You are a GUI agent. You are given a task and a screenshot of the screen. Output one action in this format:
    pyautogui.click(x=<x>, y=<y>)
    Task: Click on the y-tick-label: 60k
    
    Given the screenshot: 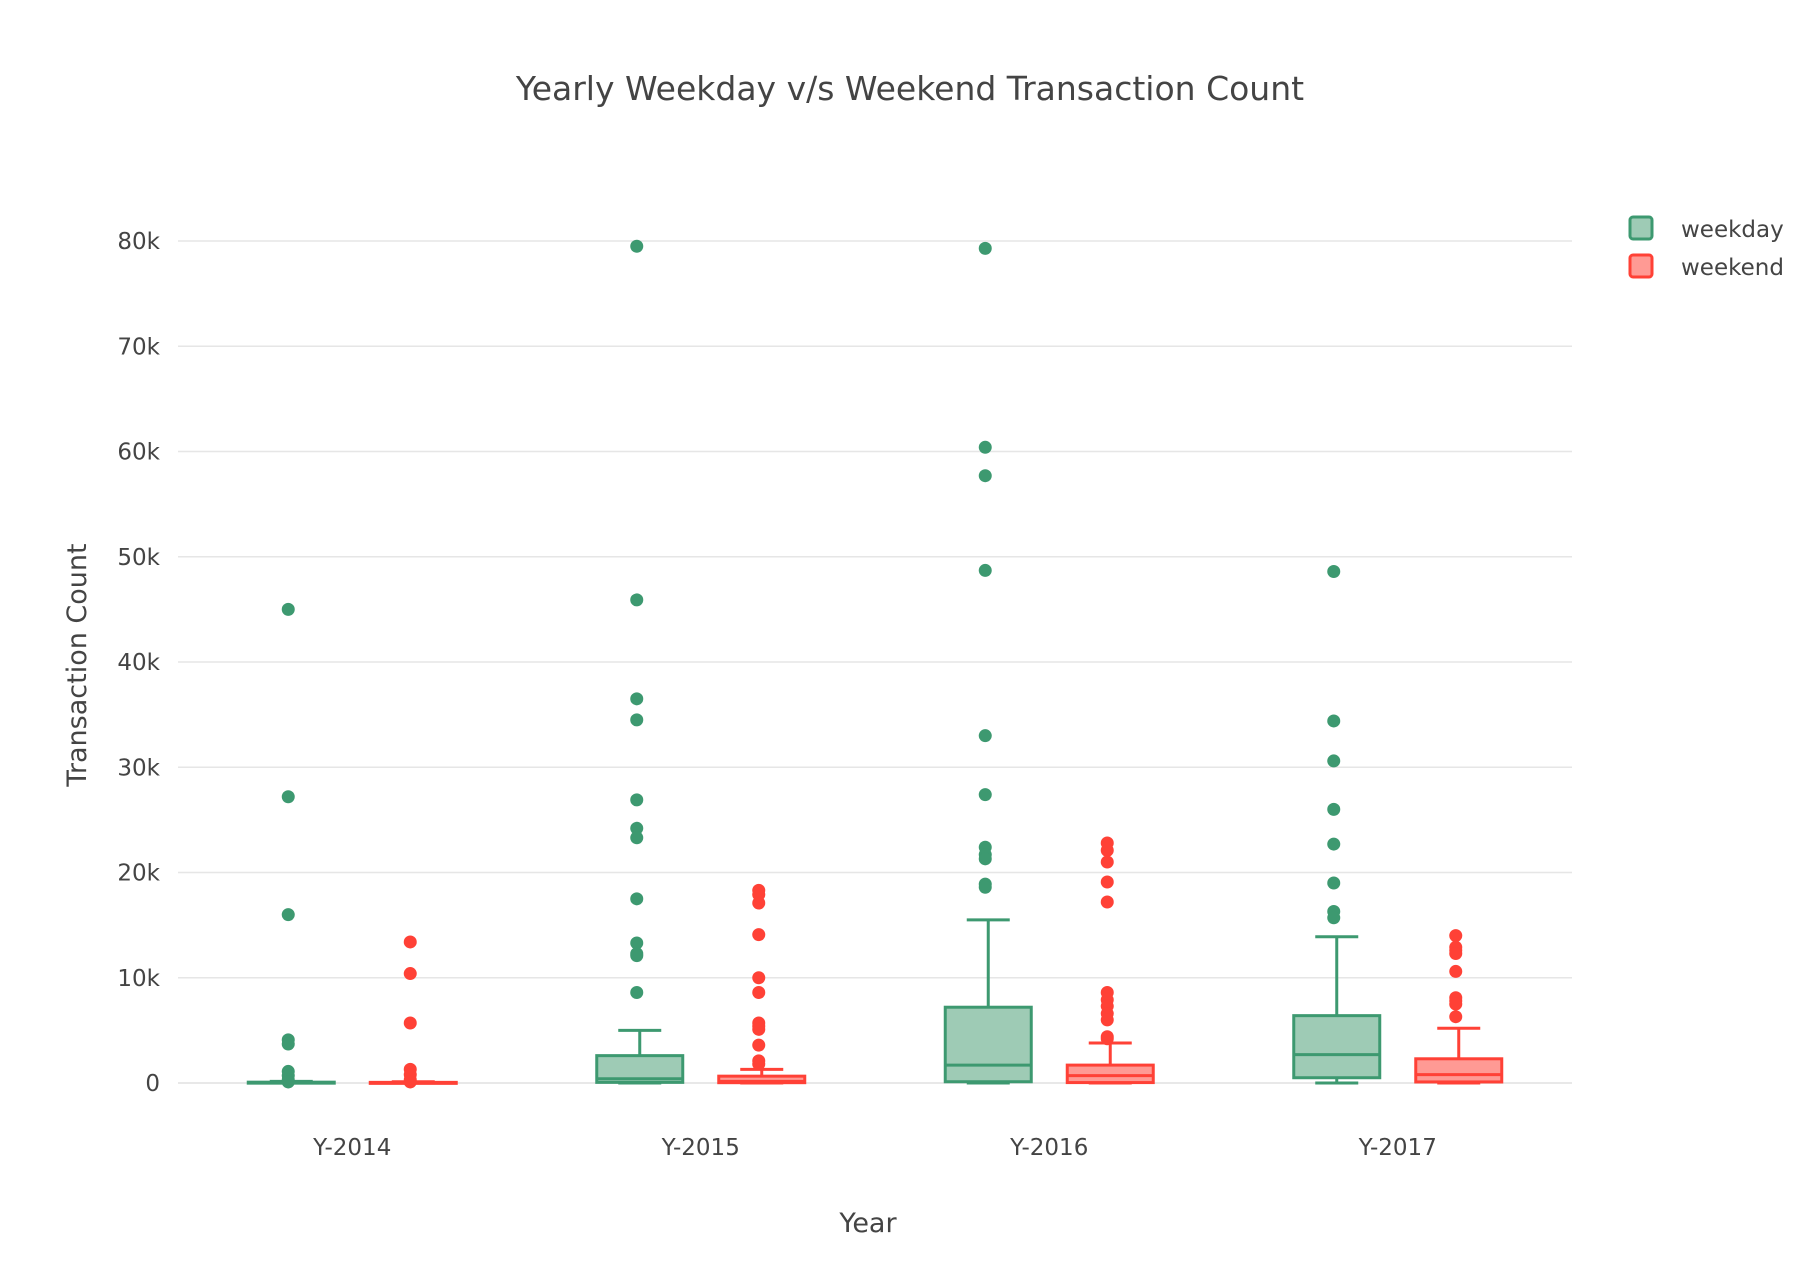 What is the action you would take?
    pyautogui.click(x=138, y=453)
    